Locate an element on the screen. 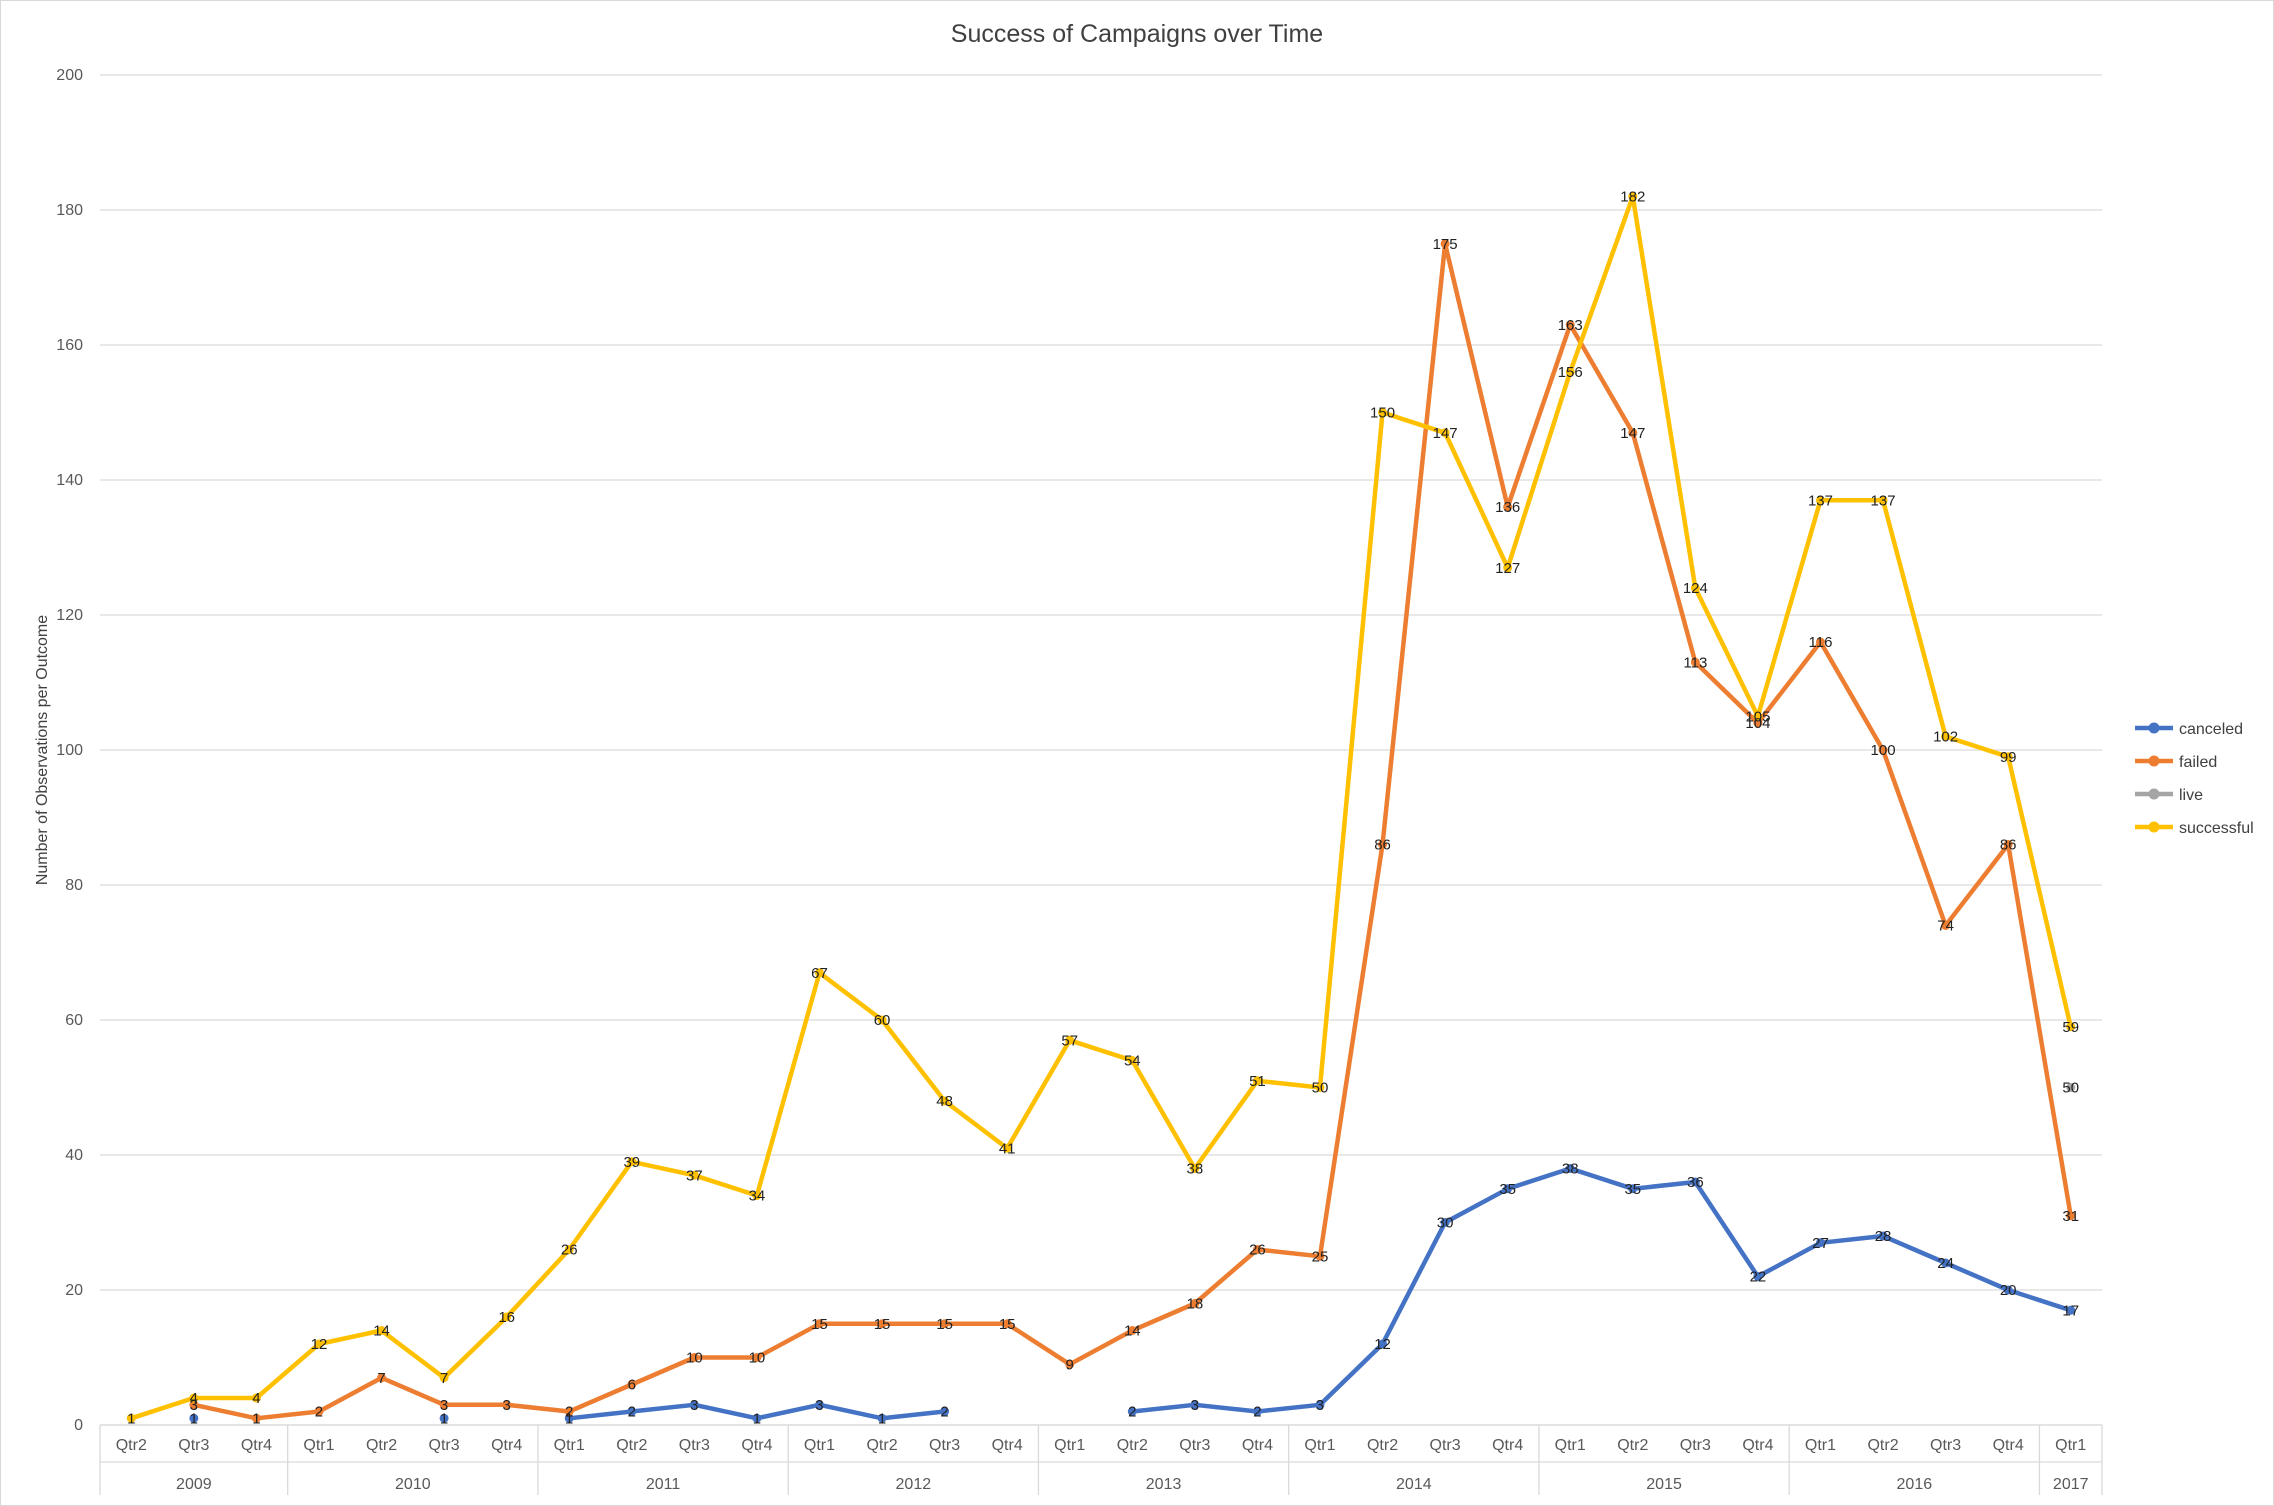  data-label-successful: 16 is located at coordinates (506, 1317).